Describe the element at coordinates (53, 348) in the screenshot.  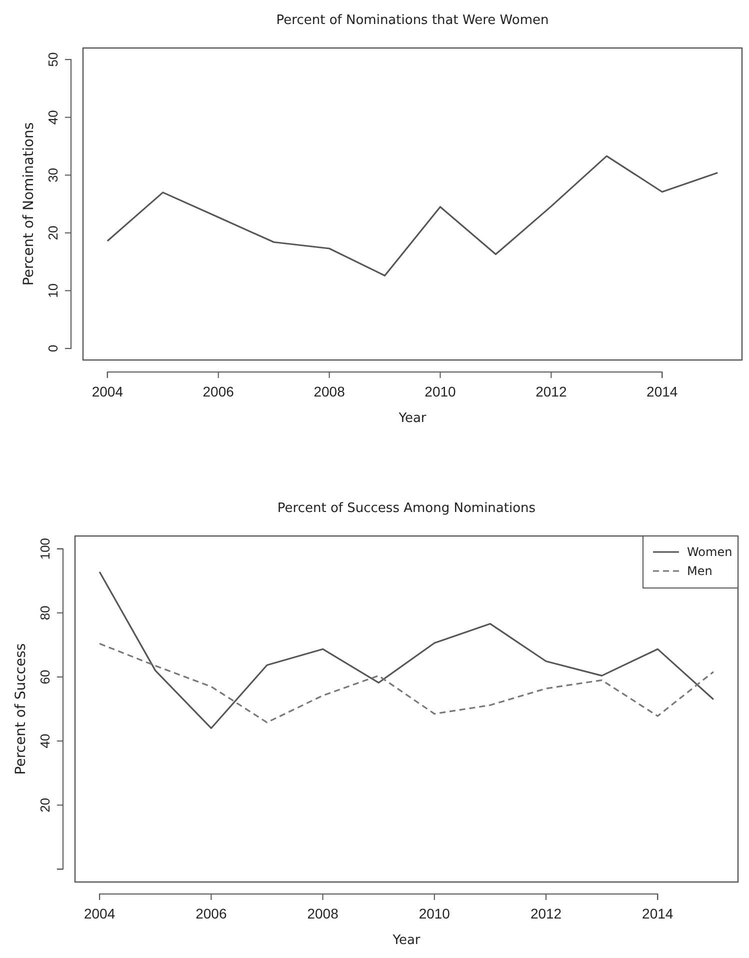
I see `y-tick-label: 0` at that location.